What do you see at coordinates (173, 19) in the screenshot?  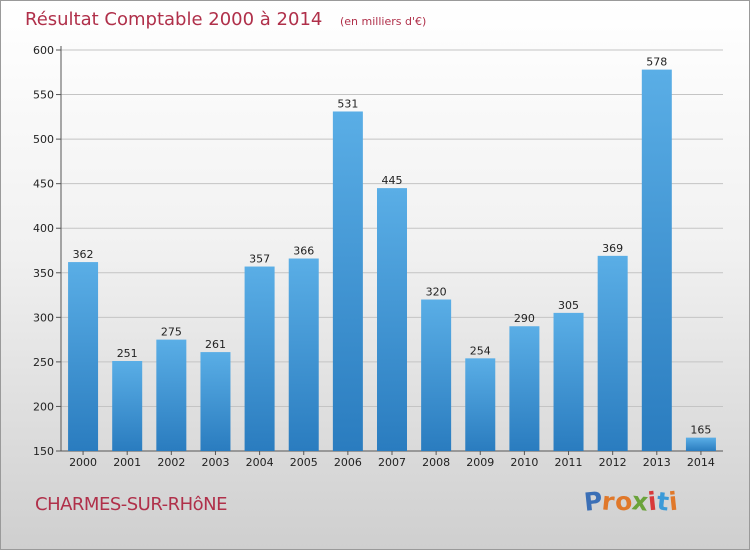 I see `chart-title: Résultat Comptable 2000 à 2014` at bounding box center [173, 19].